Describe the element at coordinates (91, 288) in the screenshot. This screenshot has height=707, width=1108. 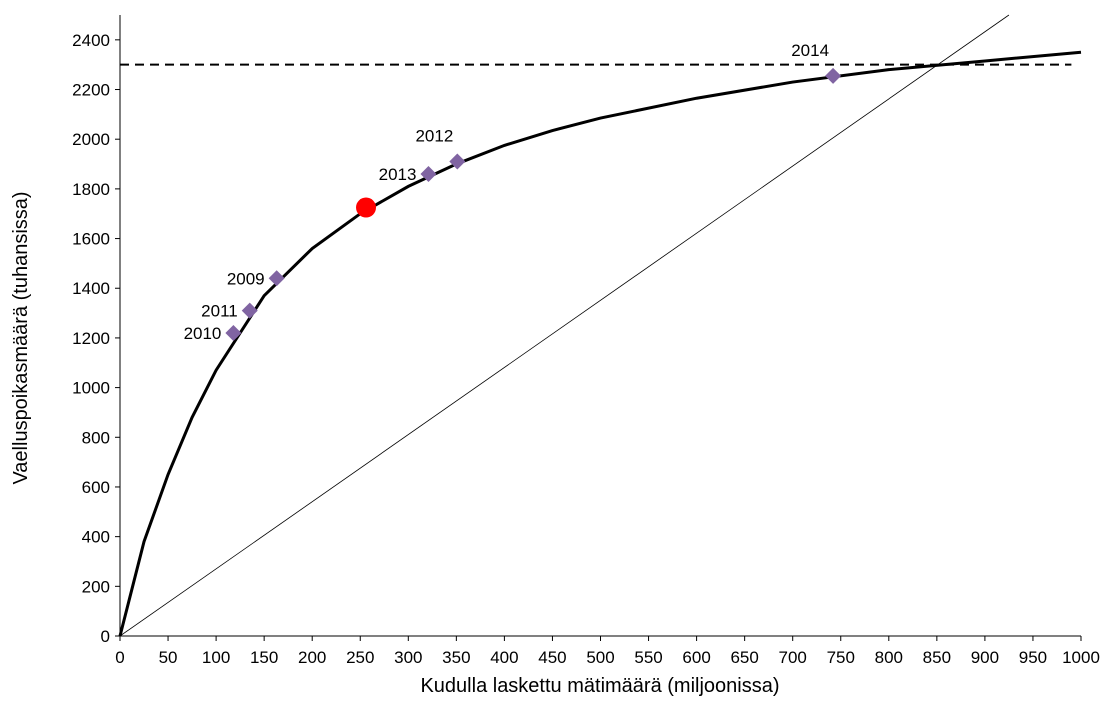
I see `y-tick-label: 1400` at that location.